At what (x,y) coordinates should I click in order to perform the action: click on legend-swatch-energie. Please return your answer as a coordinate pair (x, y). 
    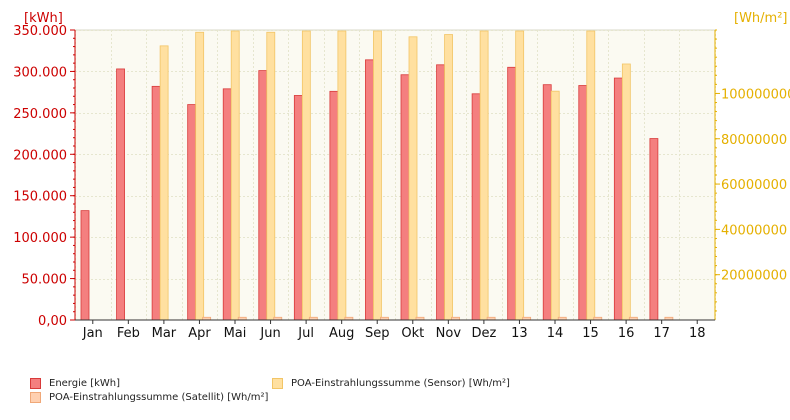
    Looking at the image, I should click on (35, 383).